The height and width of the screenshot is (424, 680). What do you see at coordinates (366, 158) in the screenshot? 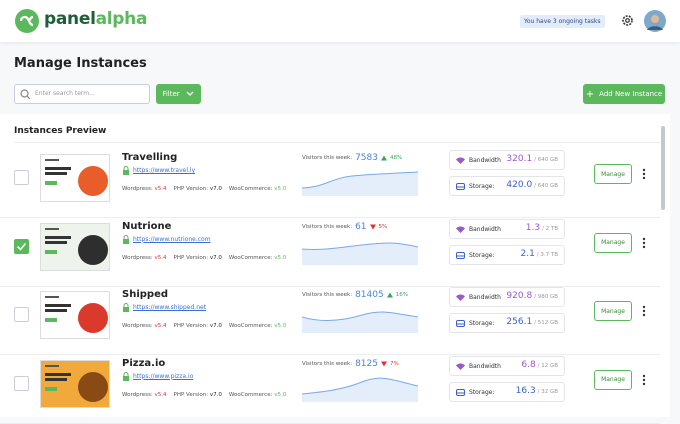
I see `visitors-count: 7583` at bounding box center [366, 158].